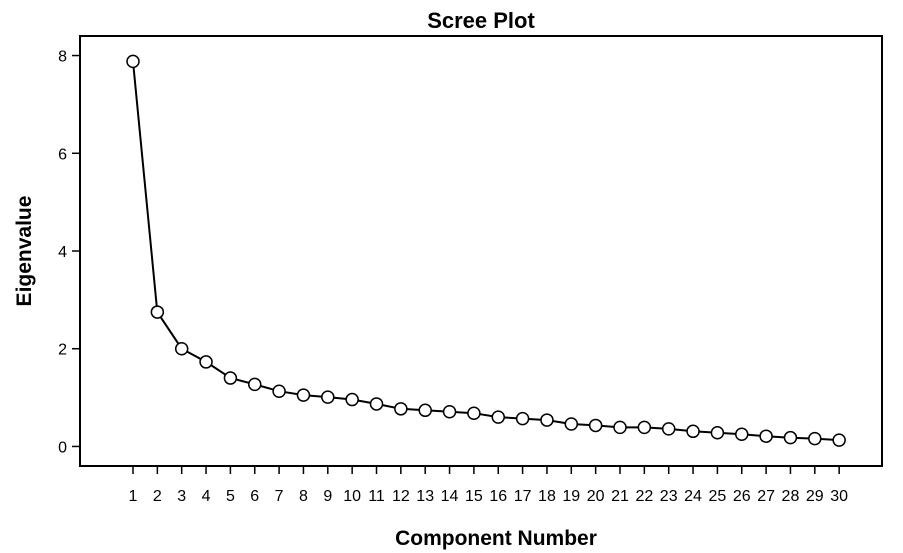 Image resolution: width=903 pixels, height=553 pixels. Describe the element at coordinates (254, 496) in the screenshot. I see `x-tick-label-6: 6` at that location.